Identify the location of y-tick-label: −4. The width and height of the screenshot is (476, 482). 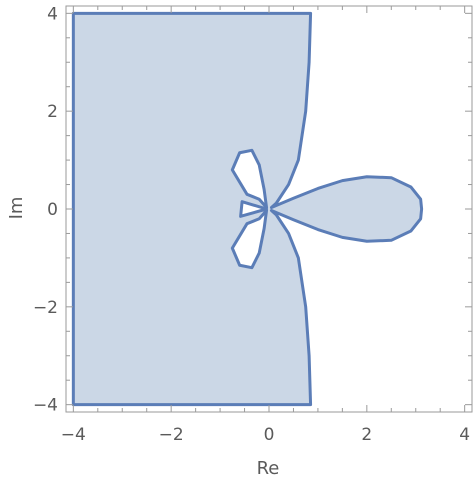
(45, 406).